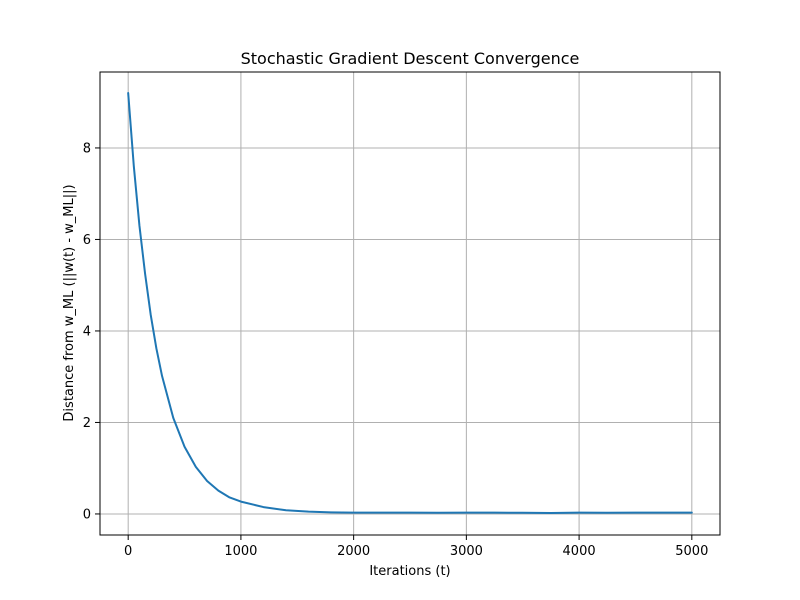  I want to click on y-tick-label: 6, so click(87, 240).